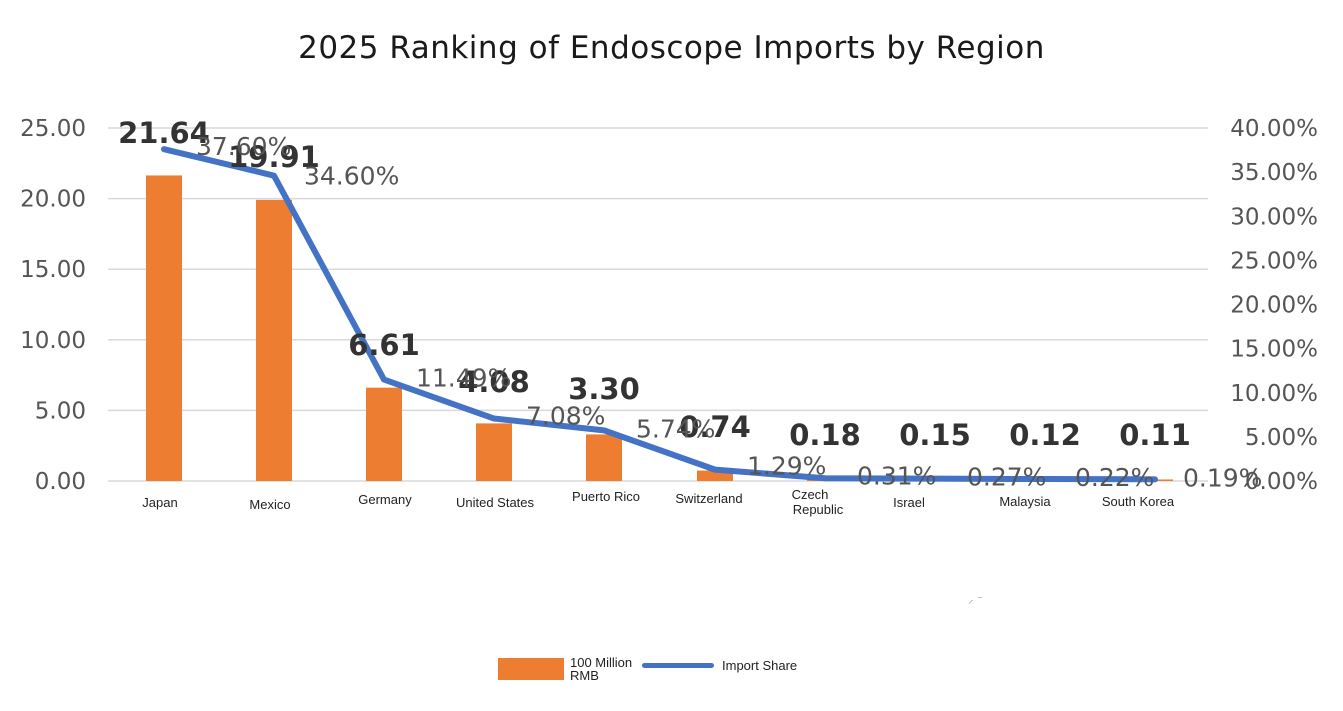 The height and width of the screenshot is (711, 1343). Describe the element at coordinates (531, 669) in the screenshot. I see `legend-bar-swatch` at that location.